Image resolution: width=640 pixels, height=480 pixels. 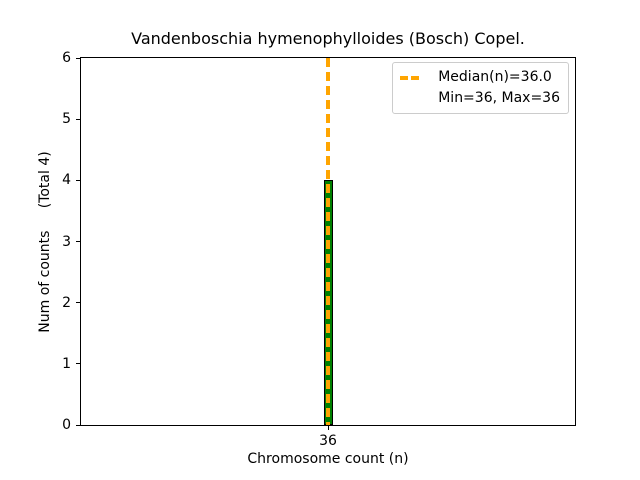 I want to click on x-tick-mark, so click(x=328, y=428).